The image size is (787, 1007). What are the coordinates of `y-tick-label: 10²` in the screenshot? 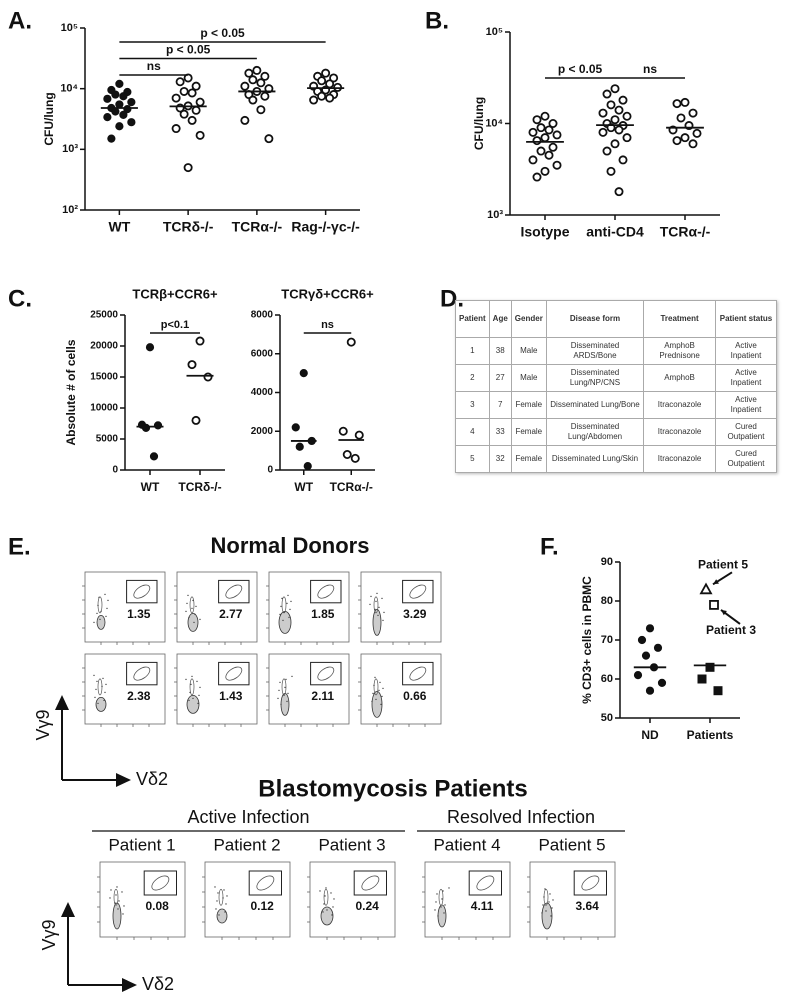 It's located at (70, 210).